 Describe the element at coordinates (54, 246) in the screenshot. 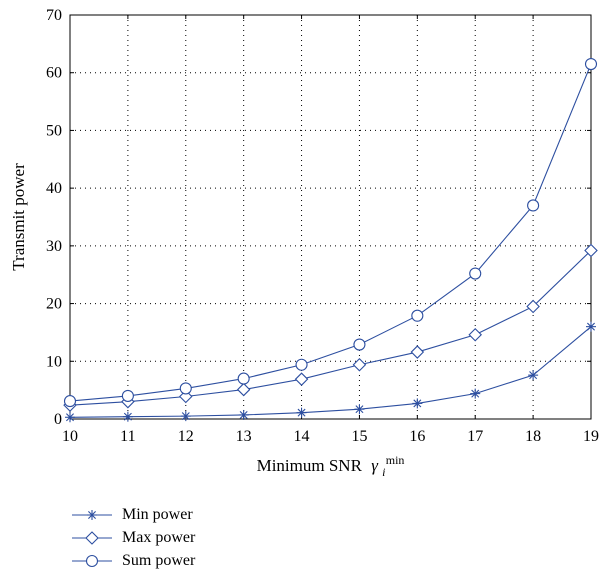

I see `y-tick-label: 30` at that location.